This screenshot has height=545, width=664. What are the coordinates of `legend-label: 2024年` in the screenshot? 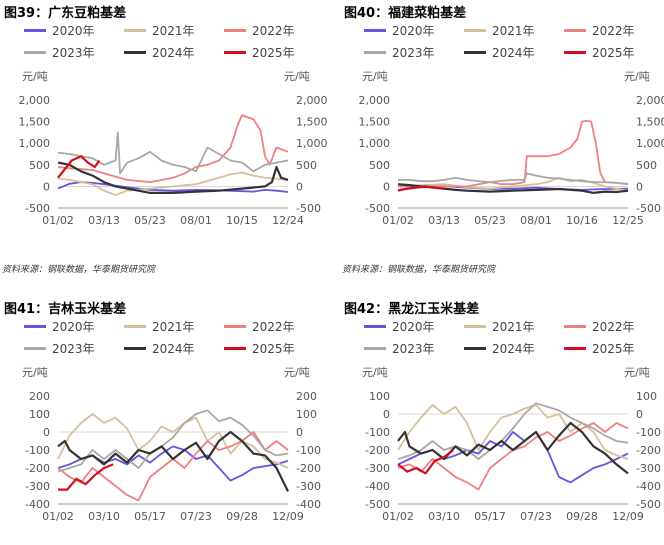 It's located at (173, 52).